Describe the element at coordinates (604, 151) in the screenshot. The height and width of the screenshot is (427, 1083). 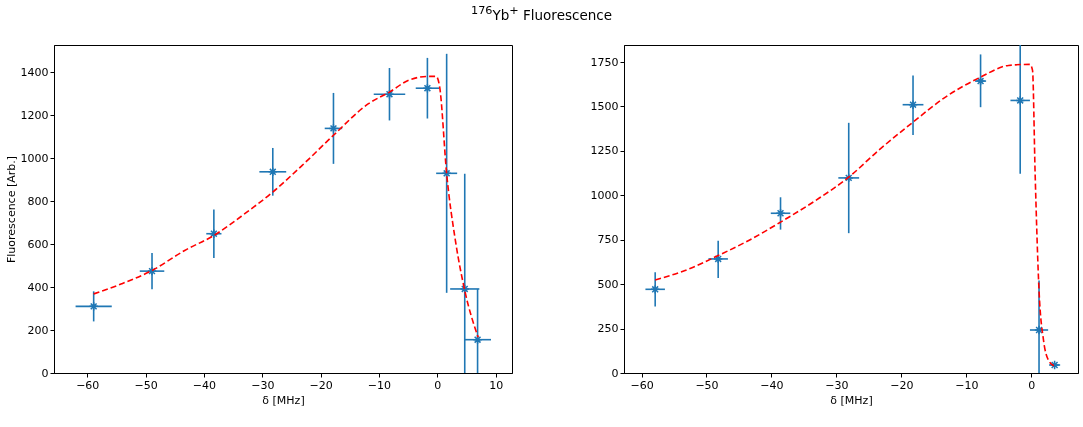
I see `y-tick-label: 1250` at that location.